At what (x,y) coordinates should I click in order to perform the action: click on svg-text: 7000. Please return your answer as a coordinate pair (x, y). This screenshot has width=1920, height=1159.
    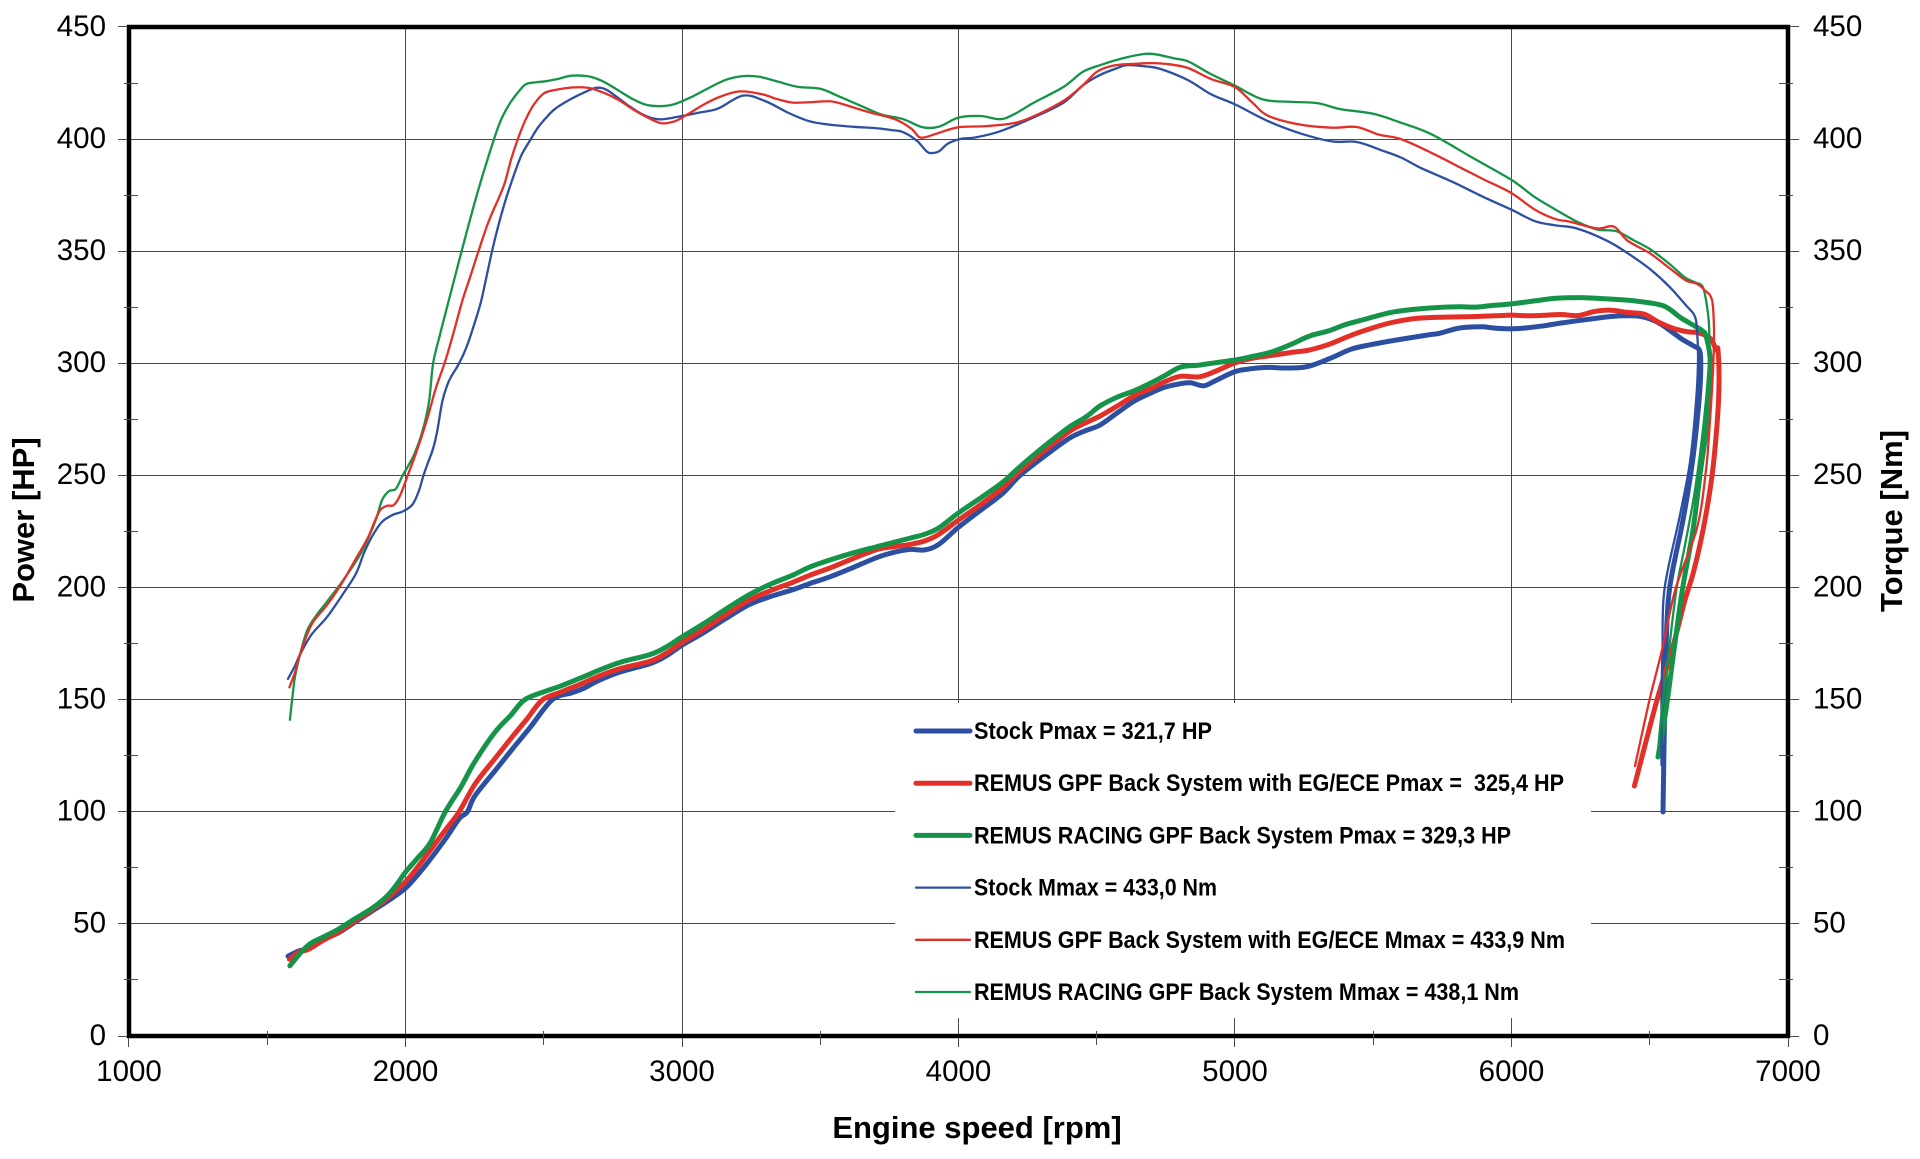
    Looking at the image, I should click on (1788, 1071).